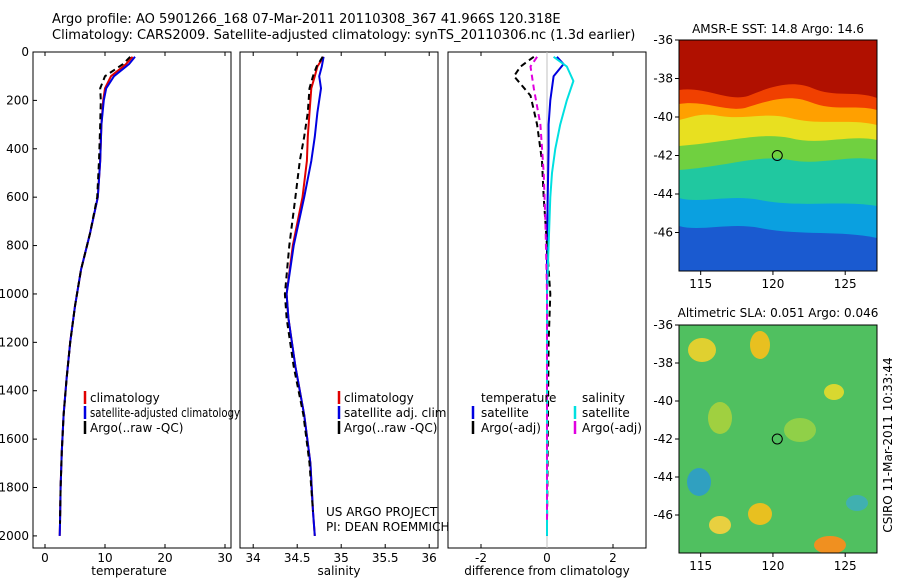  I want to click on y-tick-label: 1600, so click(14, 439).